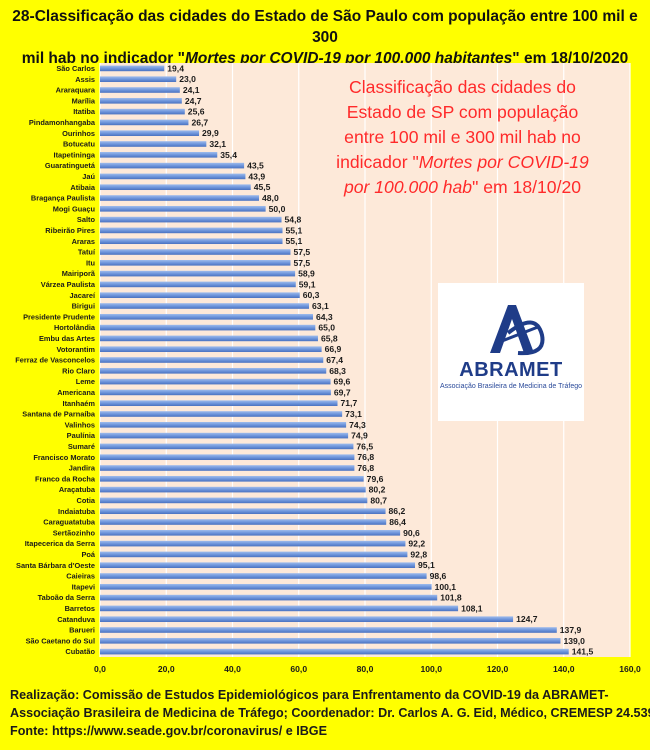  I want to click on value-label: 124,7, so click(527, 619).